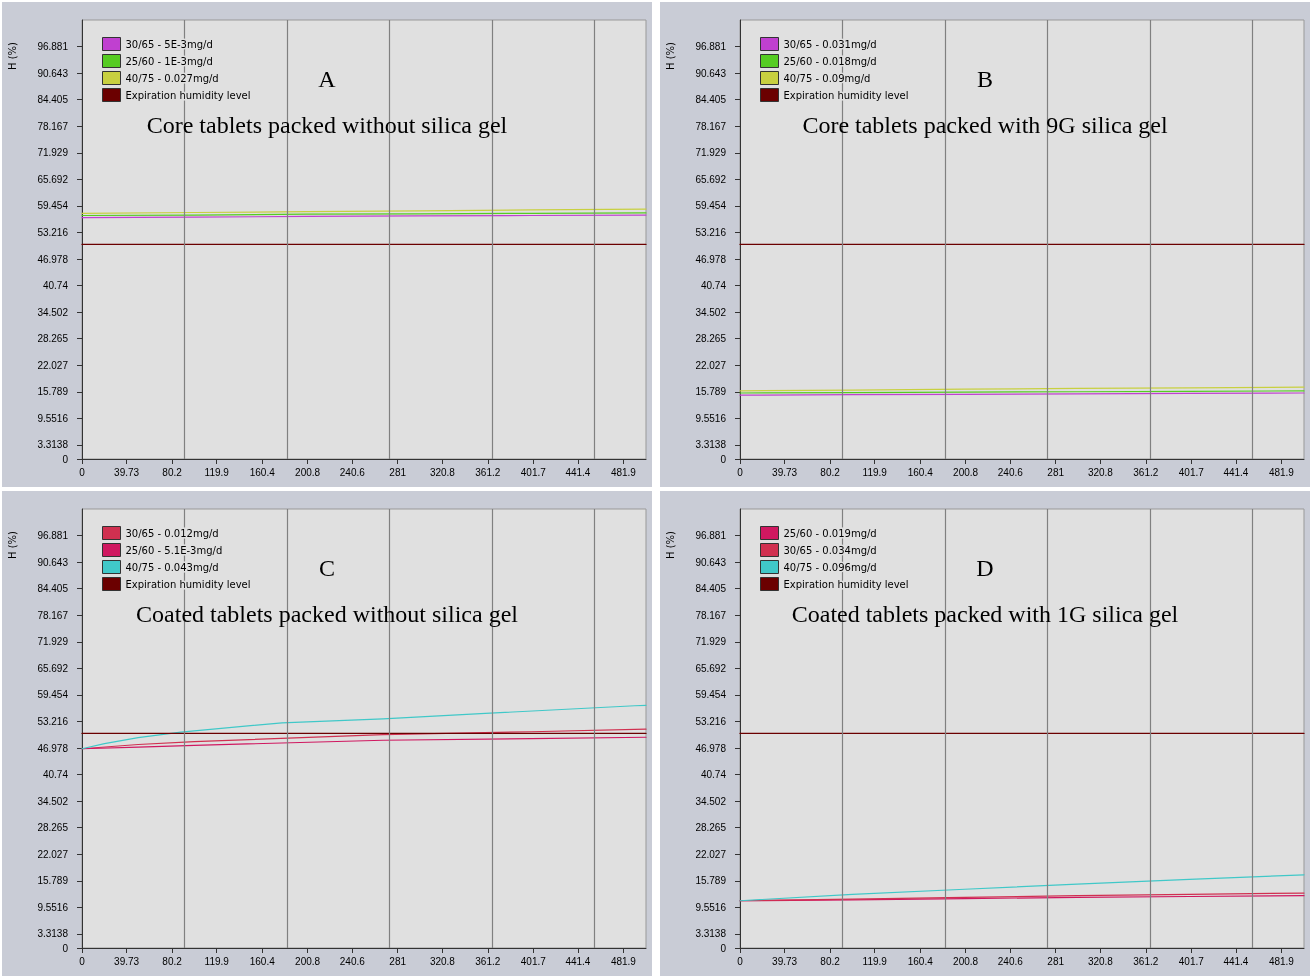 This screenshot has width=1312, height=978. What do you see at coordinates (327, 79) in the screenshot?
I see `text: A` at bounding box center [327, 79].